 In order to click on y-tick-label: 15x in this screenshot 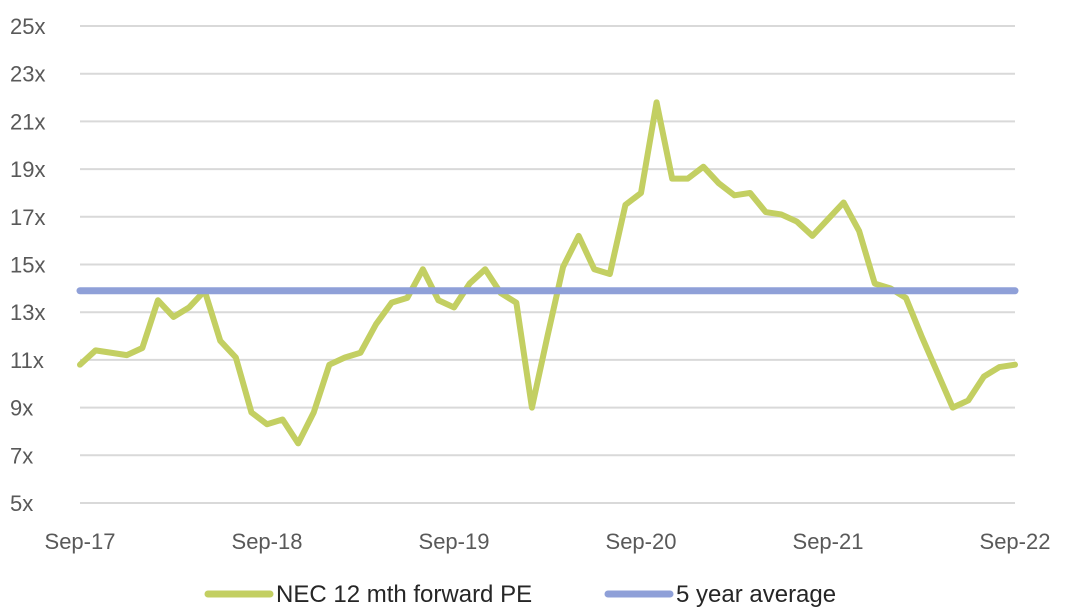, I will do `click(27, 265)`.